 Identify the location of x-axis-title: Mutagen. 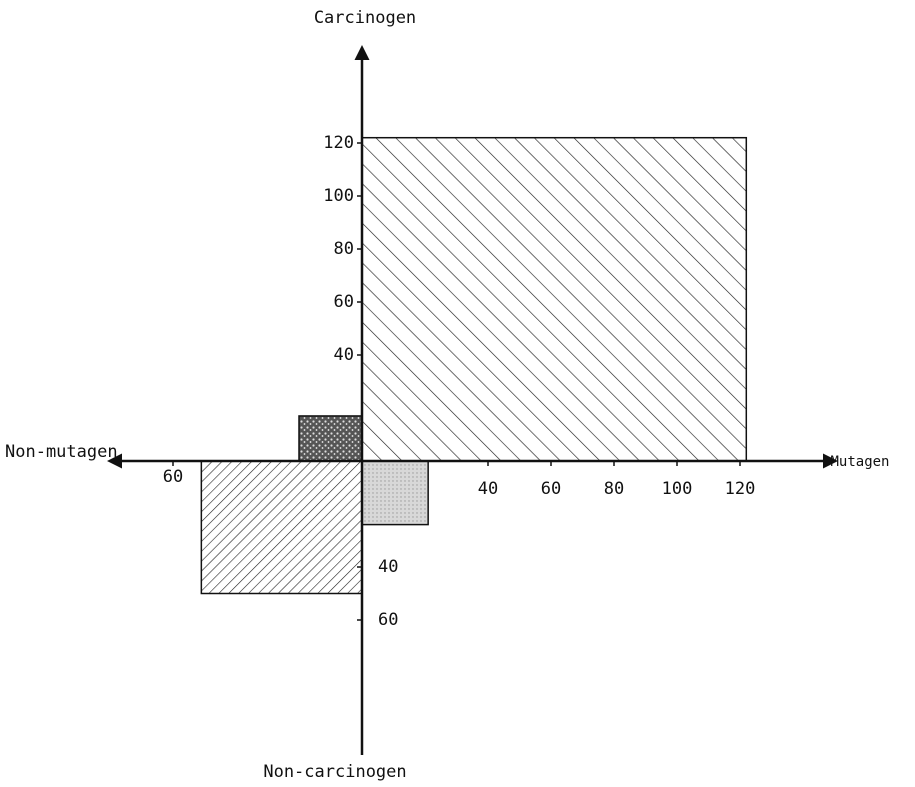
(859, 462).